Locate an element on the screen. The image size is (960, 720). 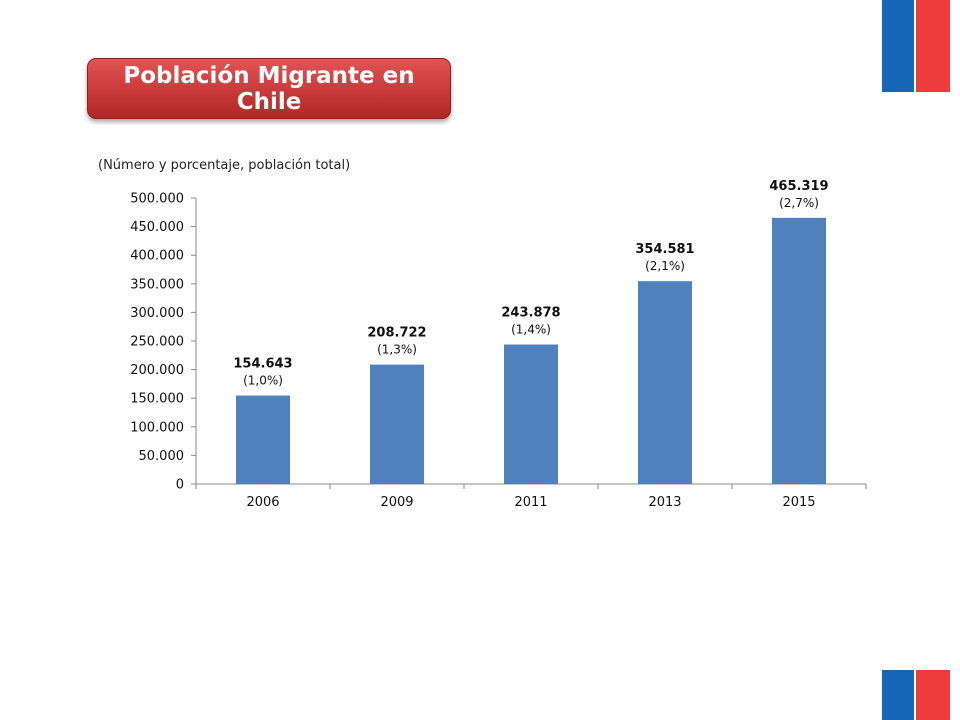
y-tick-label: 250.000 is located at coordinates (157, 342).